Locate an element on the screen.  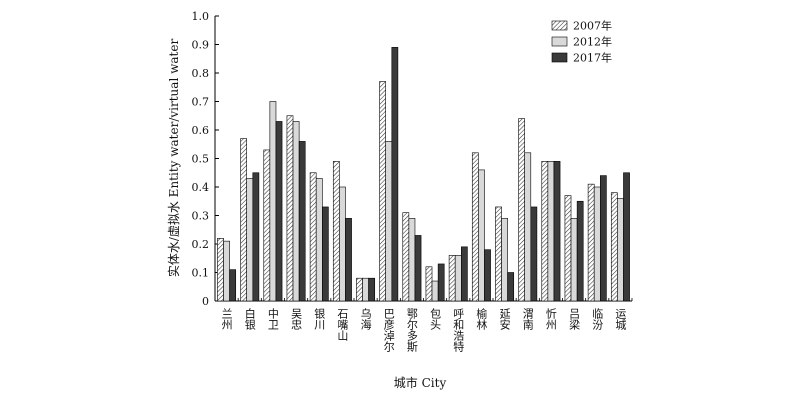
y-tick-label: 1.0 is located at coordinates (201, 16).